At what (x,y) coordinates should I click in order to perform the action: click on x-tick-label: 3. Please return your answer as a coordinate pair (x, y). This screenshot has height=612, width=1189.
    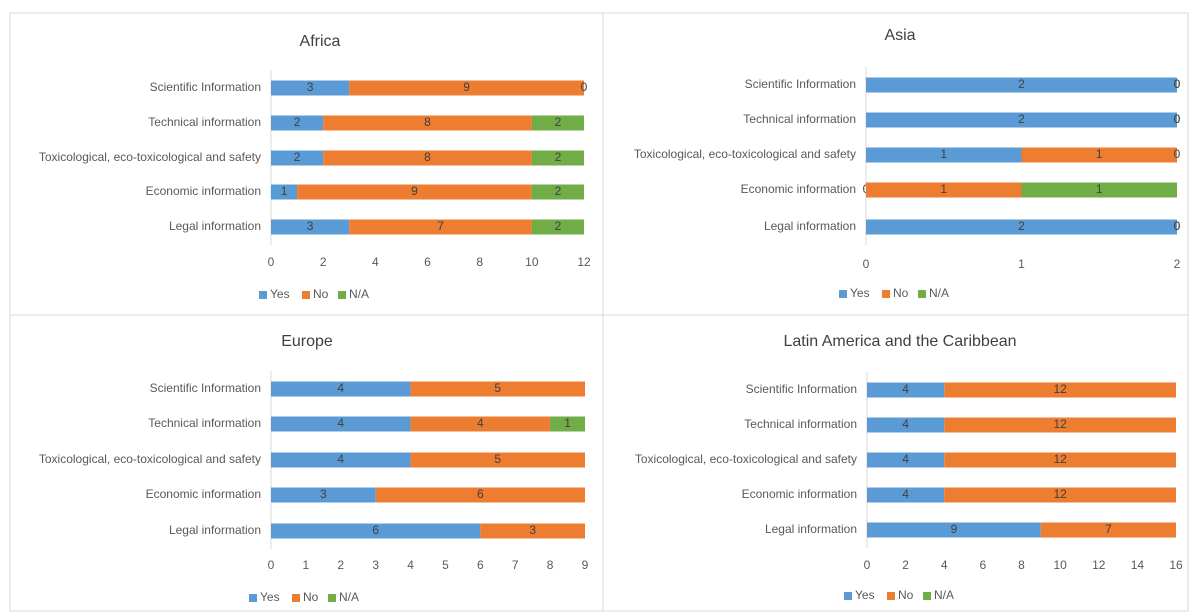
    Looking at the image, I should click on (375, 565).